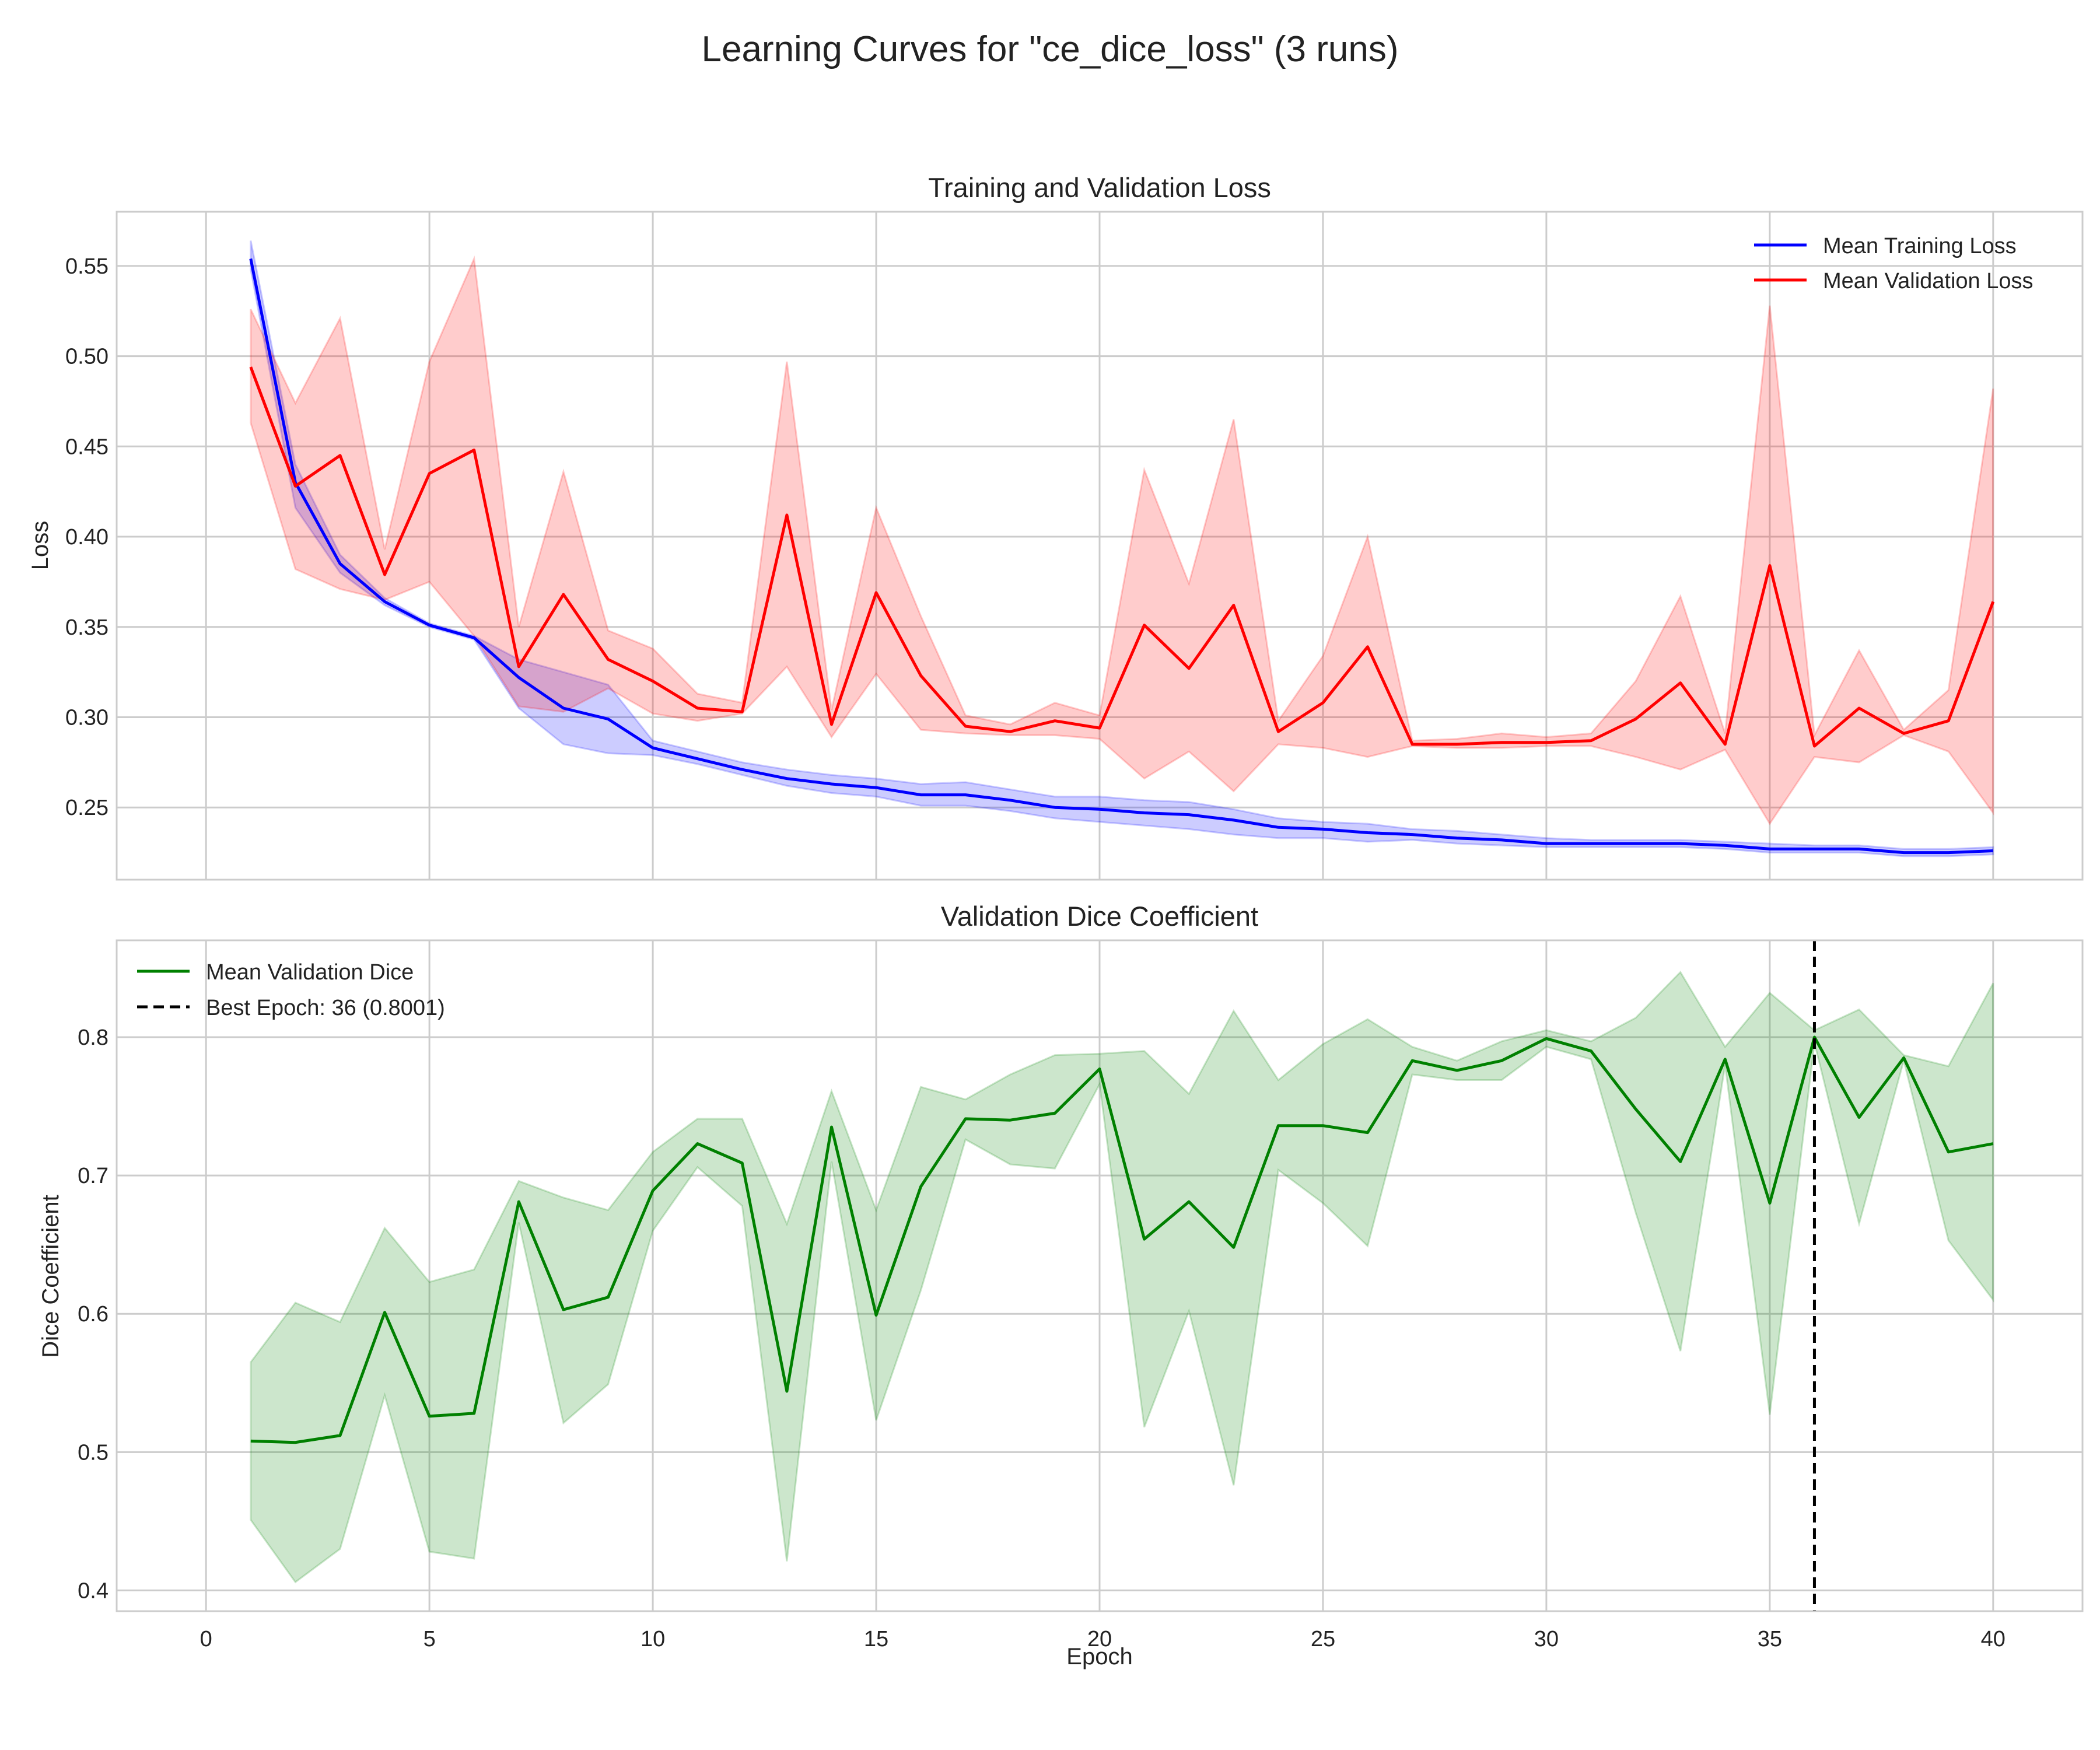 This screenshot has height=1750, width=2100. What do you see at coordinates (206, 1639) in the screenshot?
I see `dice-x-tick-label: 0` at bounding box center [206, 1639].